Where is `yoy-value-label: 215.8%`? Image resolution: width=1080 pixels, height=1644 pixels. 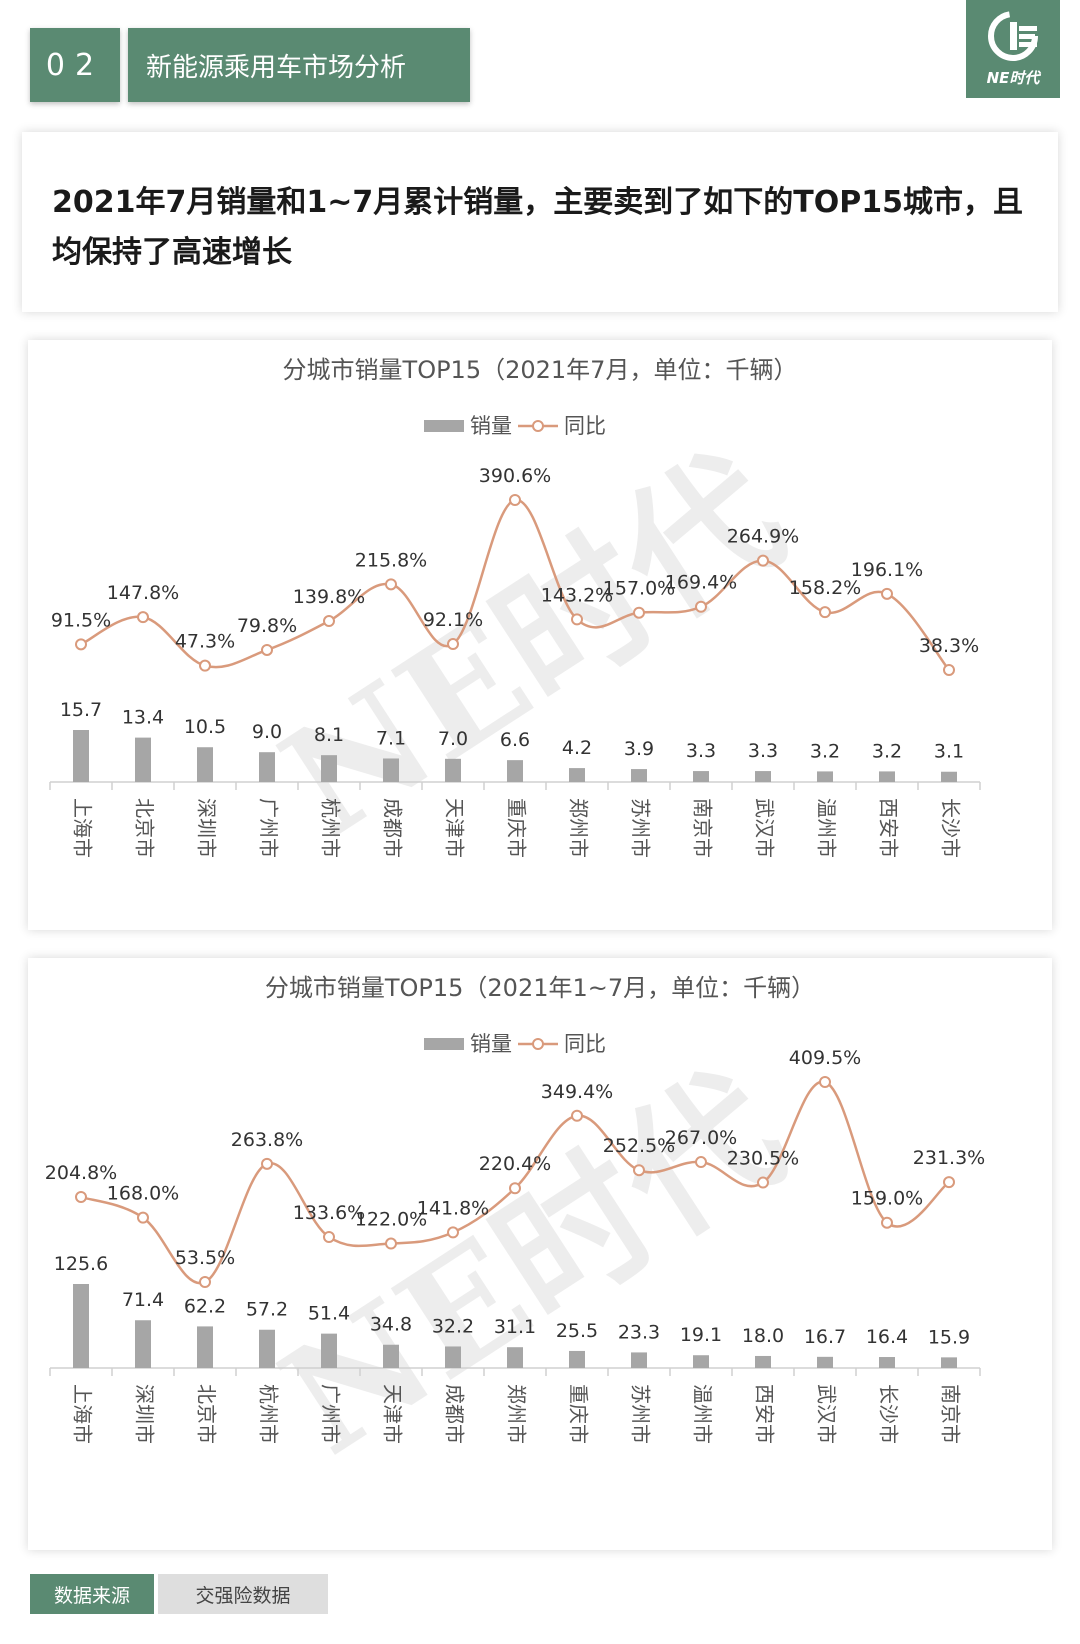 yoy-value-label: 215.8% is located at coordinates (391, 560).